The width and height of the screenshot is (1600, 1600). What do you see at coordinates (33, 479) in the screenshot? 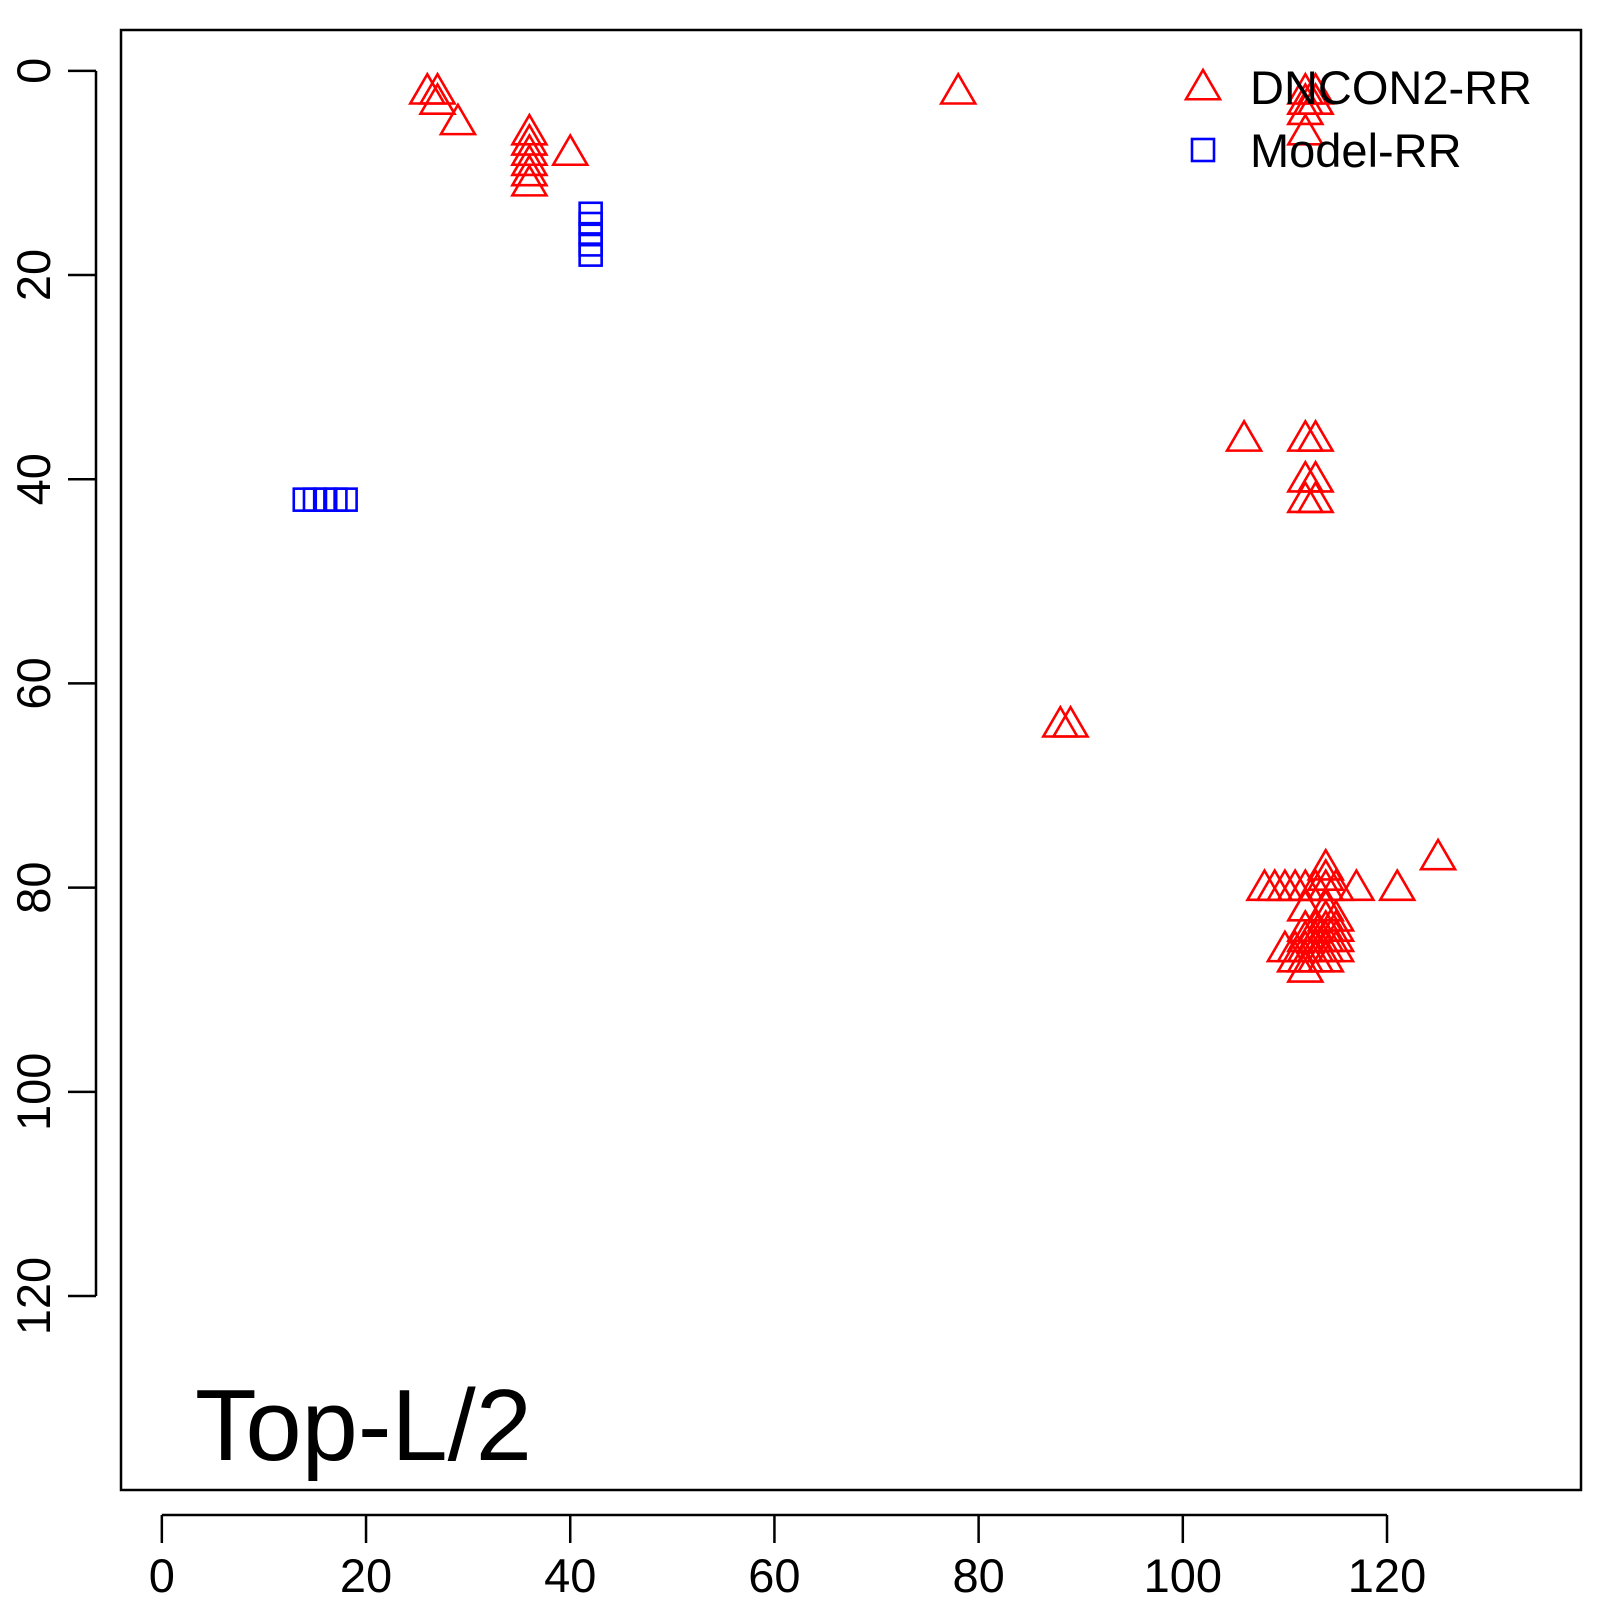
I see `y-tick-label: 40` at bounding box center [33, 479].